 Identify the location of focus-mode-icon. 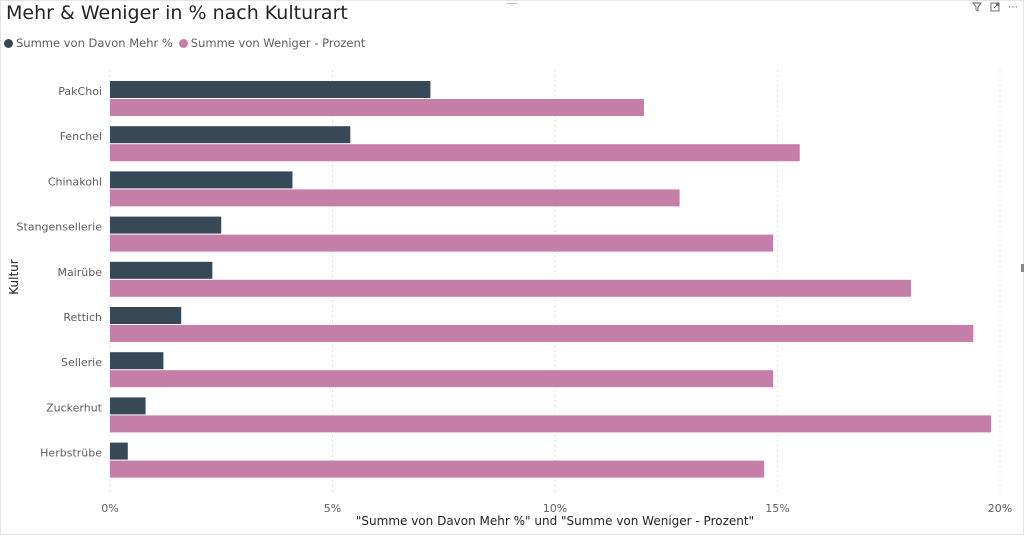
(995, 9).